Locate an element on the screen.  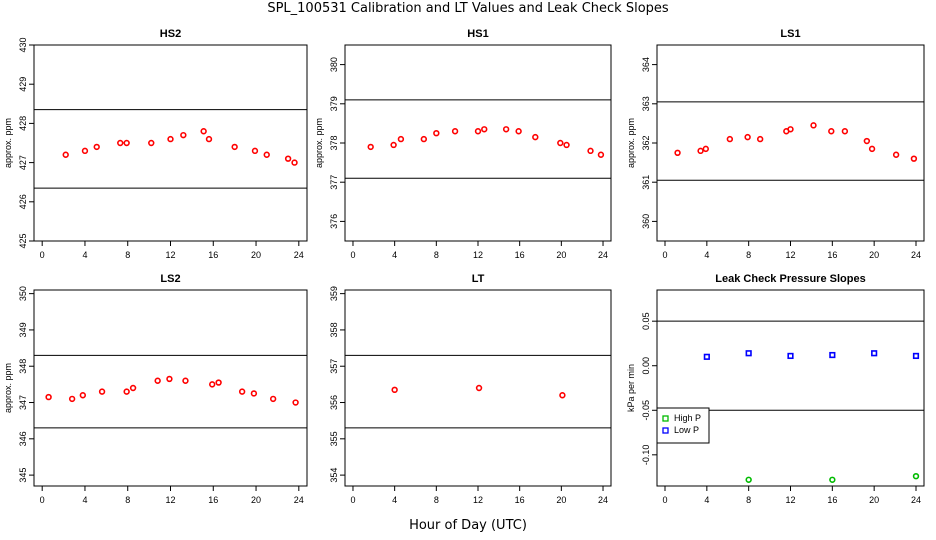
panel-2-xtick-label: 0 is located at coordinates (352, 255).